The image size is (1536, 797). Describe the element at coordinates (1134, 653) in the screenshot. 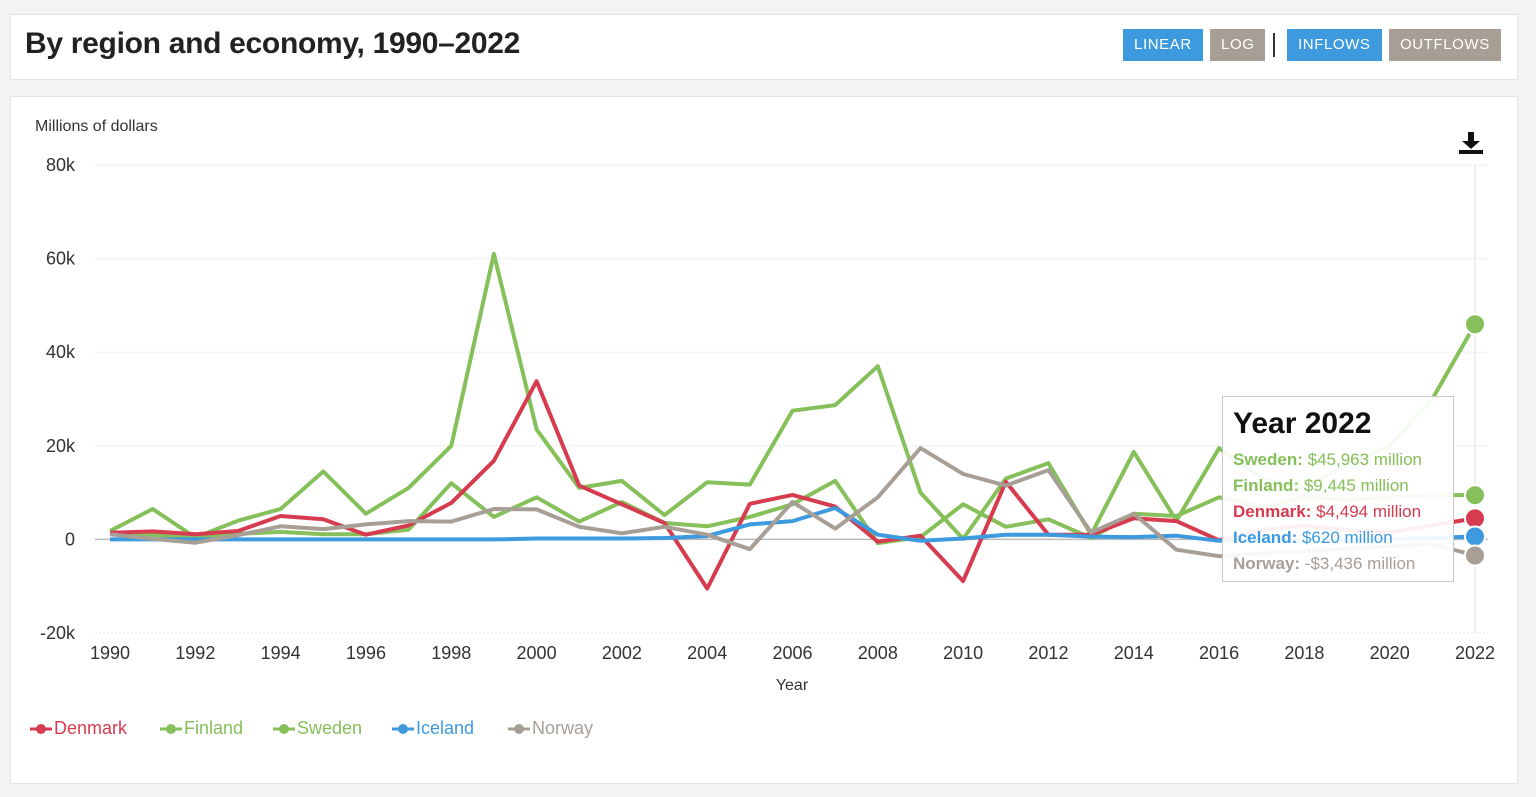

I see `x-tick-label: 2014` at that location.